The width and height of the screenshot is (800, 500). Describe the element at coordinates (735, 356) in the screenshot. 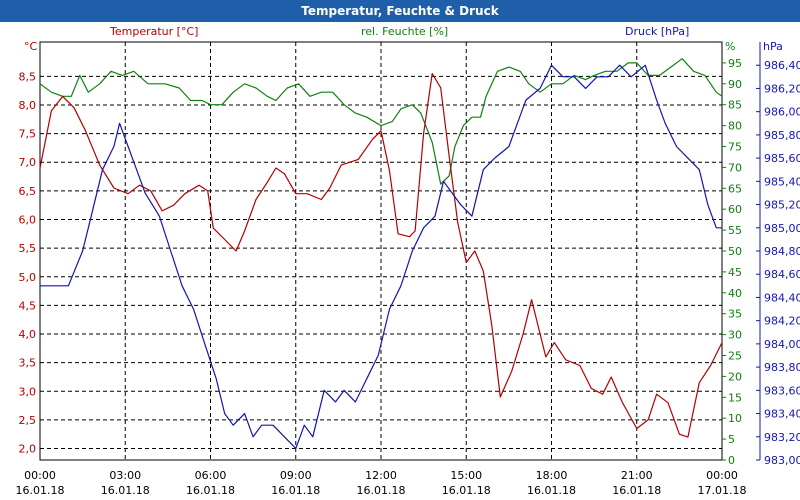

I see `humidity-tick-label: 25` at that location.